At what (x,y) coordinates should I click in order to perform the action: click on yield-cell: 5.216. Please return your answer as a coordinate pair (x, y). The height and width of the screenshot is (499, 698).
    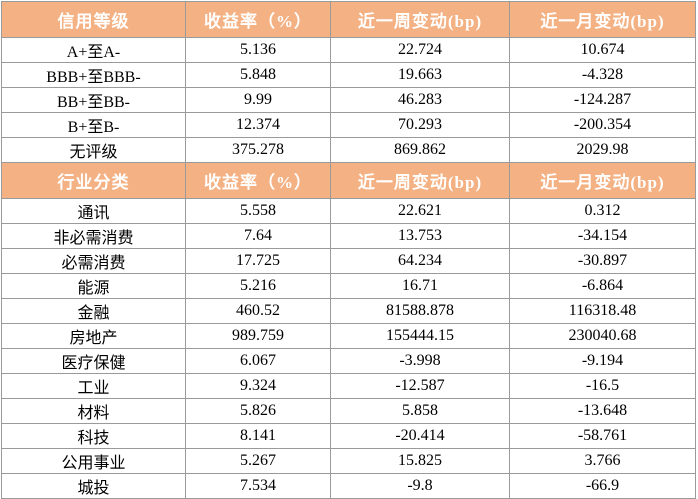
    Looking at the image, I should click on (258, 286).